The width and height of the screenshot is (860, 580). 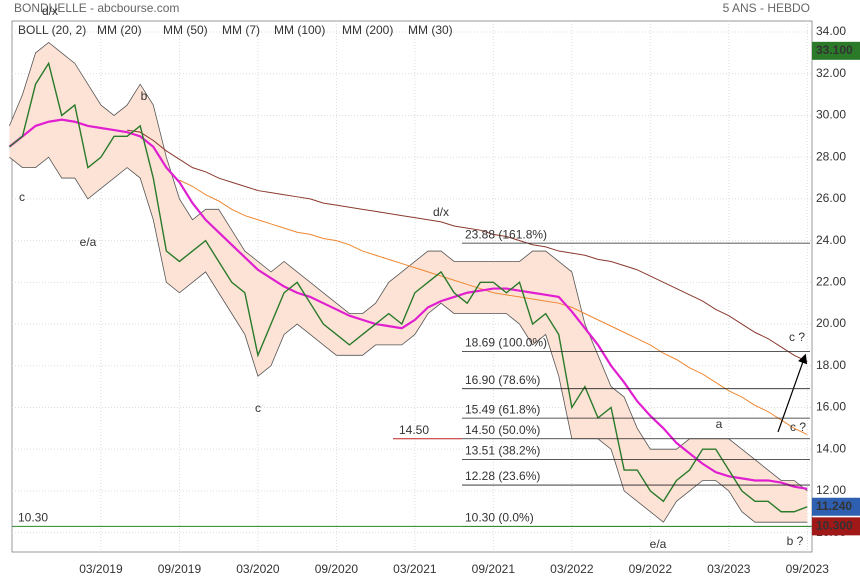 What do you see at coordinates (502, 476) in the screenshot?
I see `fib-label: 12.28 (23.6%)` at bounding box center [502, 476].